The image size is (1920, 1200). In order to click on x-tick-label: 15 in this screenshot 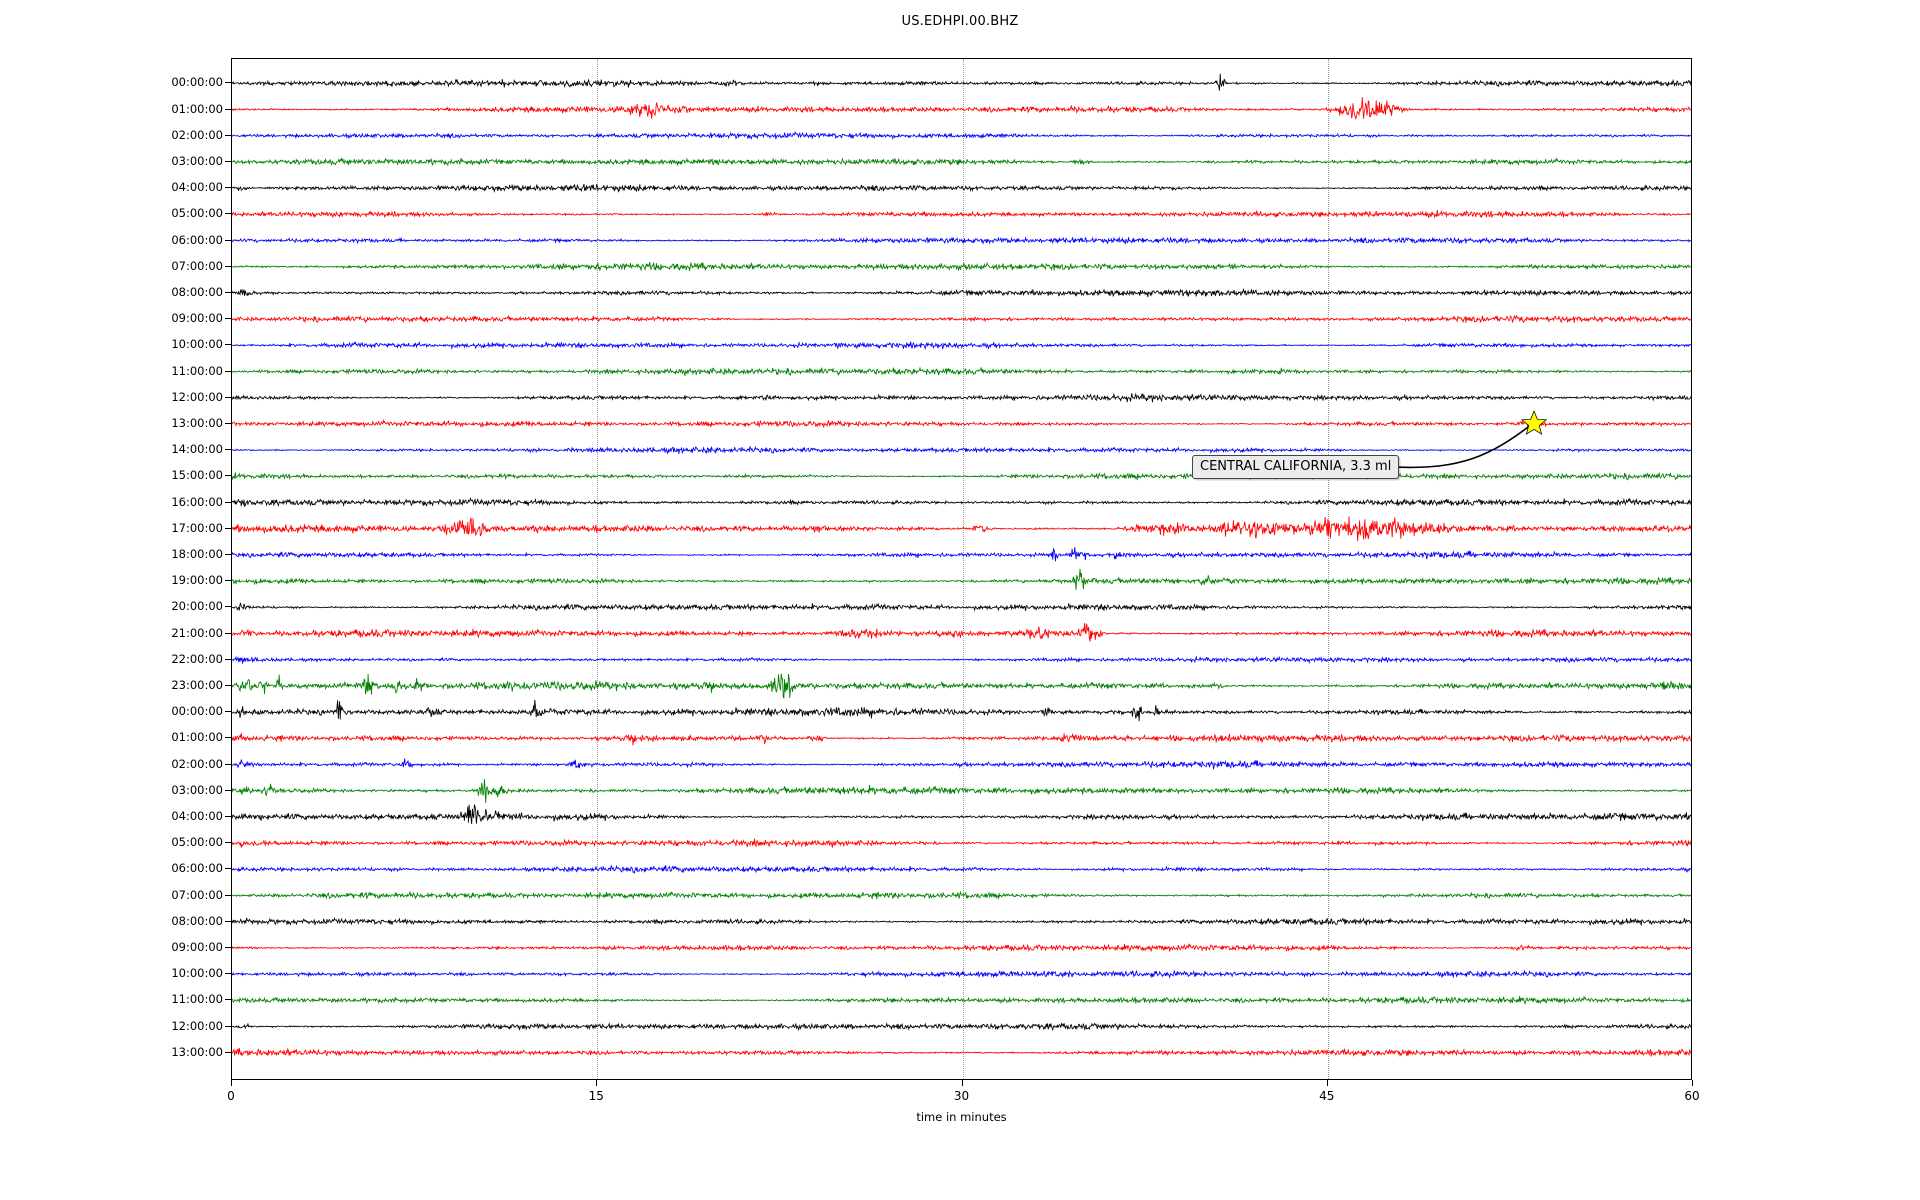, I will do `click(596, 1096)`.